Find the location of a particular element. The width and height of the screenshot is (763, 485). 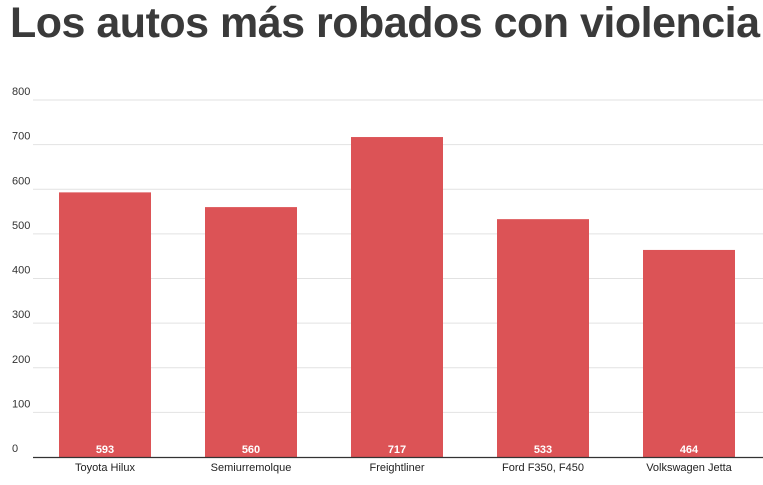

y-tick-label: 600 is located at coordinates (21, 181).